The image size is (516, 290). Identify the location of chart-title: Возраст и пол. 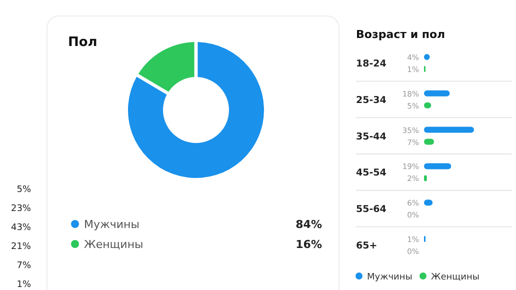
(401, 34).